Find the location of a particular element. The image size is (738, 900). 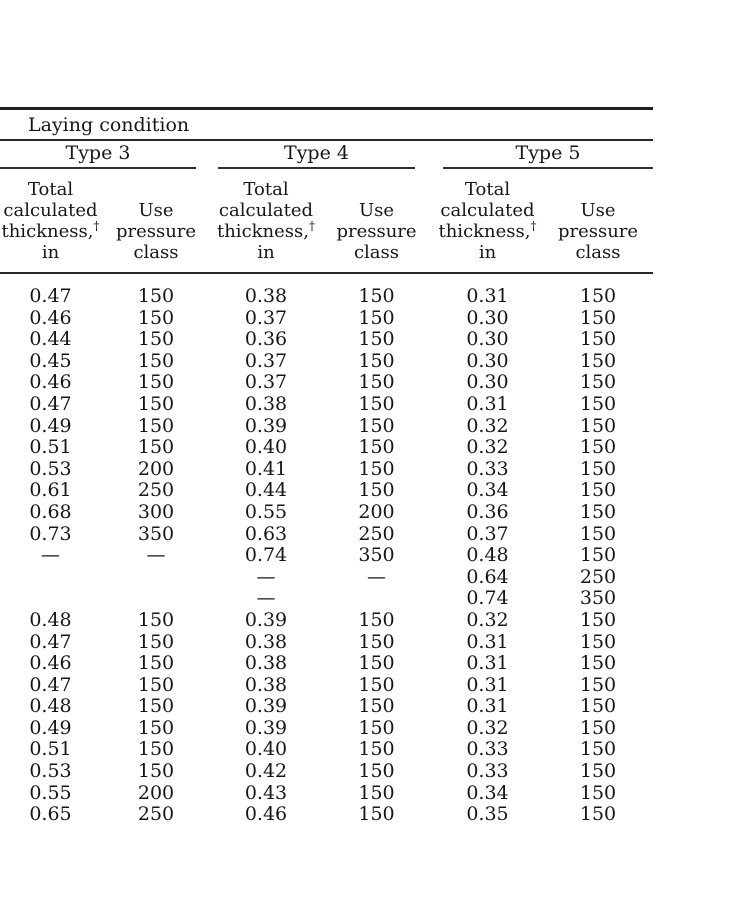

col-header-thickness-type5: Total calculated thickness,† in is located at coordinates (487, 221).